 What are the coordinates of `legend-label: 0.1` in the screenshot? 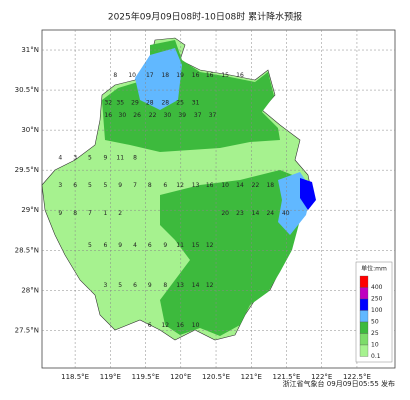 It's located at (376, 356).